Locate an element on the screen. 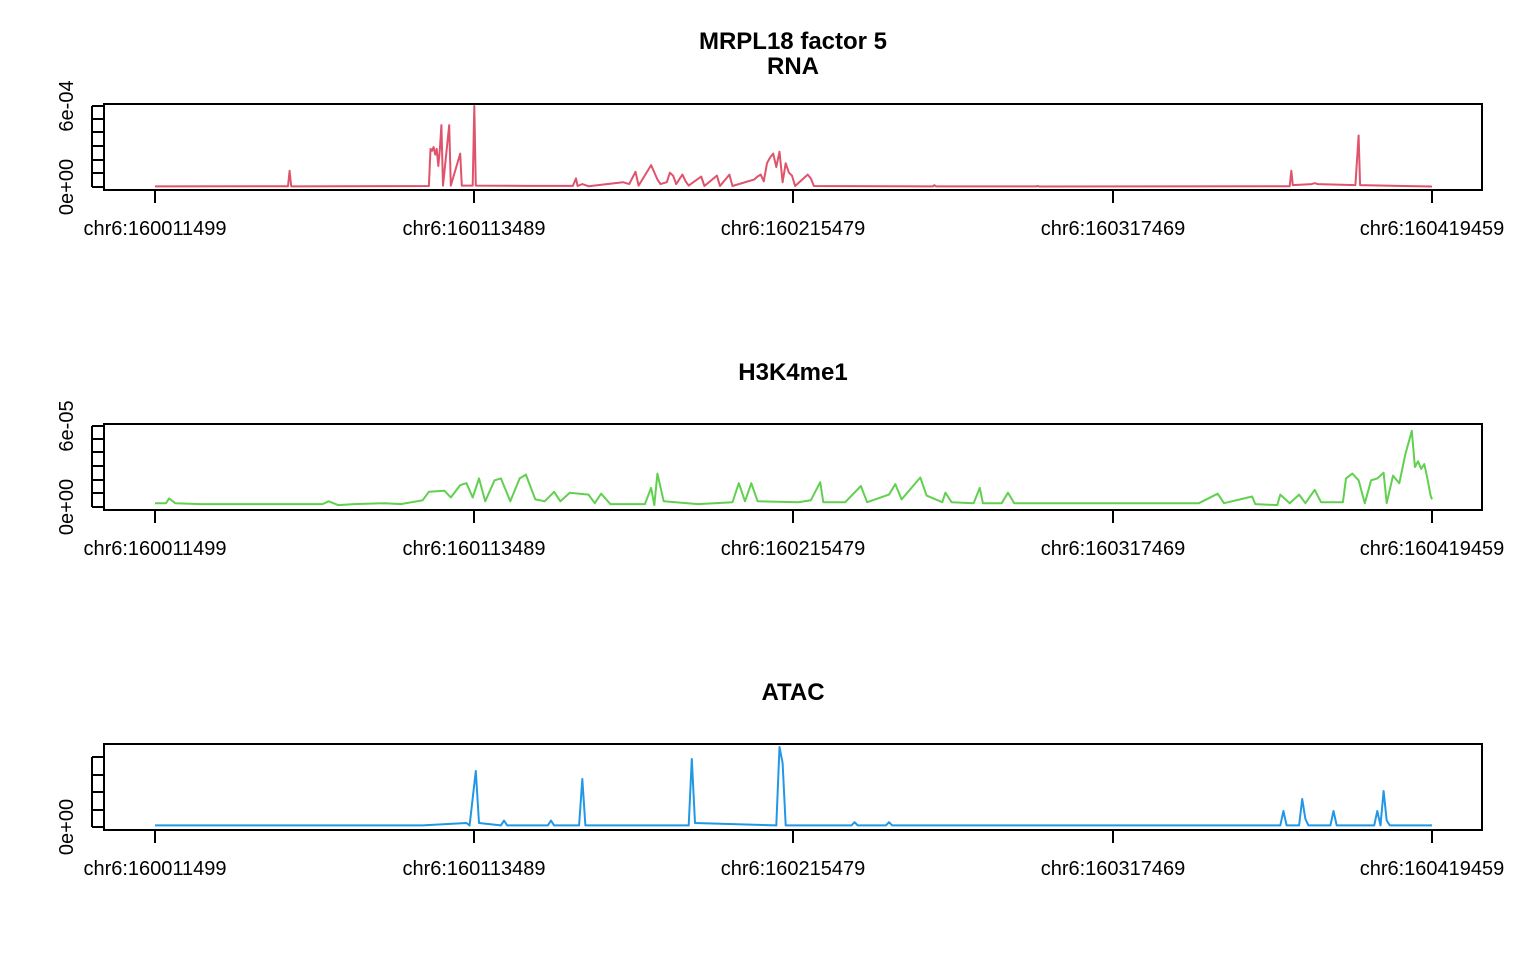 The height and width of the screenshot is (960, 1536). series-h3k4me1 is located at coordinates (794, 468).